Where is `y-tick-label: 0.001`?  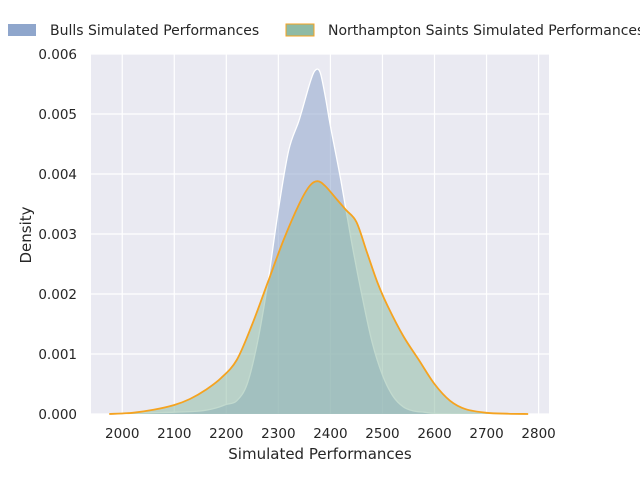 y-tick-label: 0.001 is located at coordinates (57, 355).